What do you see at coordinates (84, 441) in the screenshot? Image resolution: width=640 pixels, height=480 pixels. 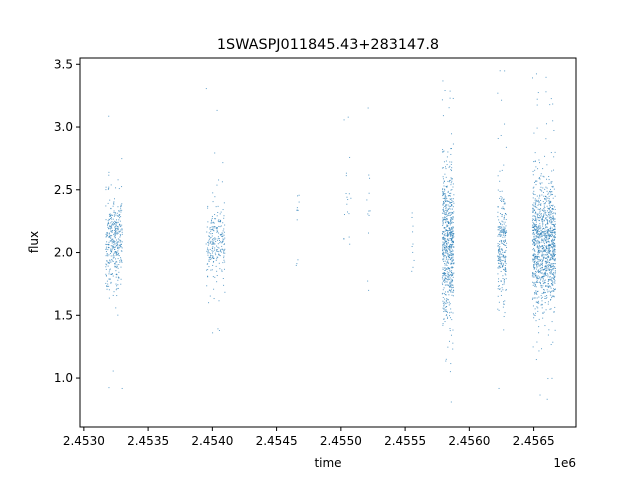 I see `x-tick-label: 2.4530` at bounding box center [84, 441].